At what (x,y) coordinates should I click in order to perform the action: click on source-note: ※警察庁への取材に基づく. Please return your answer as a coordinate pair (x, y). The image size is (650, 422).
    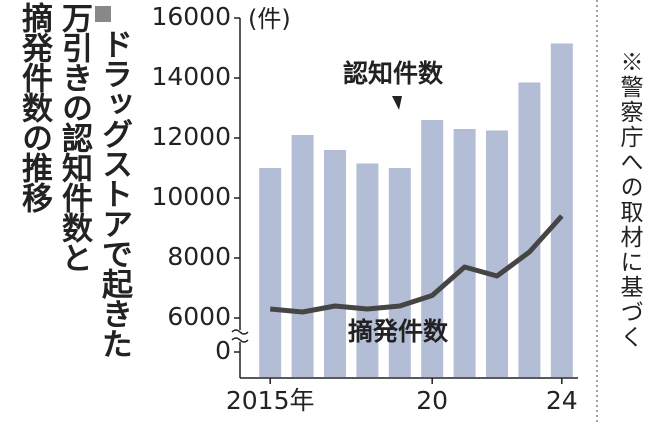
    Looking at the image, I should click on (629, 200).